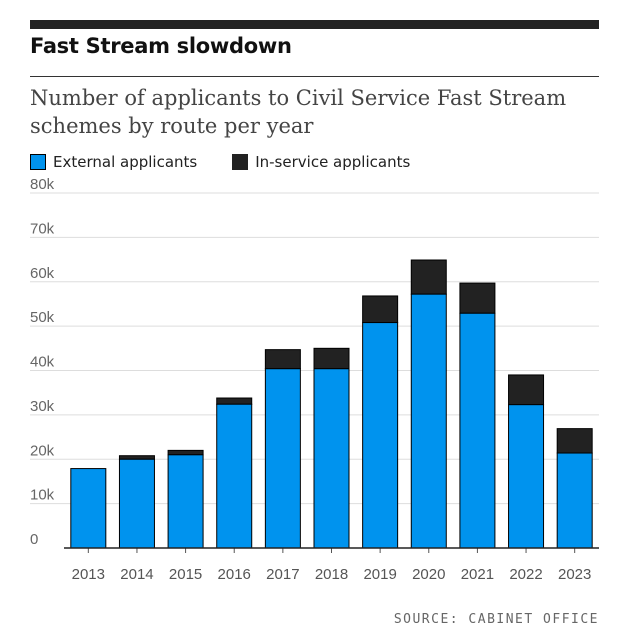 The width and height of the screenshot is (631, 642). I want to click on legend-item-inservice: In-service applicants, so click(321, 162).